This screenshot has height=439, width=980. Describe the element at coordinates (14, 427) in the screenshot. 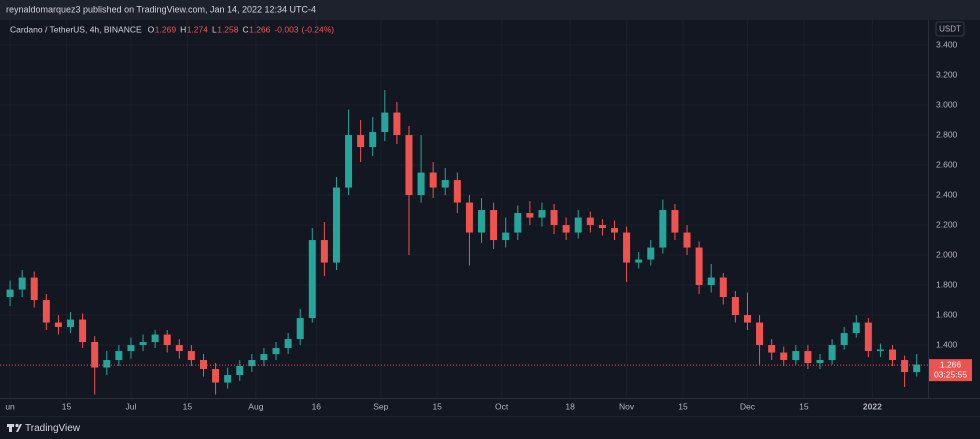

I see `tradingview-logo` at that location.